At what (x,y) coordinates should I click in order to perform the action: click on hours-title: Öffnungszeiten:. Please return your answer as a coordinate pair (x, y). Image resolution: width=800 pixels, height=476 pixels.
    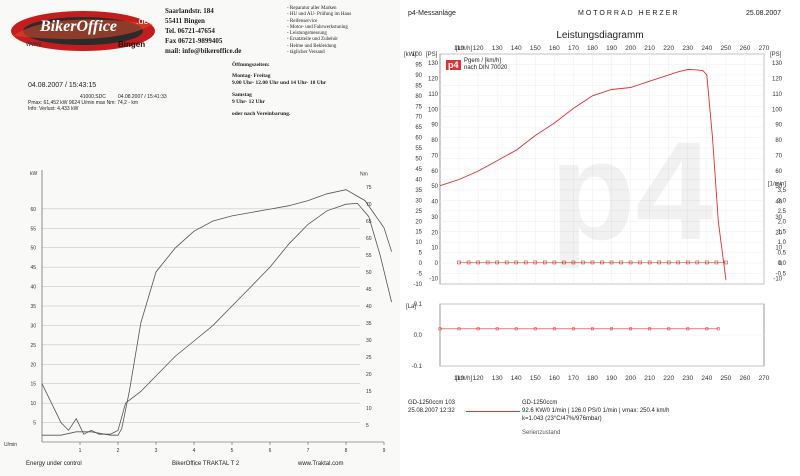
    Looking at the image, I should click on (251, 65).